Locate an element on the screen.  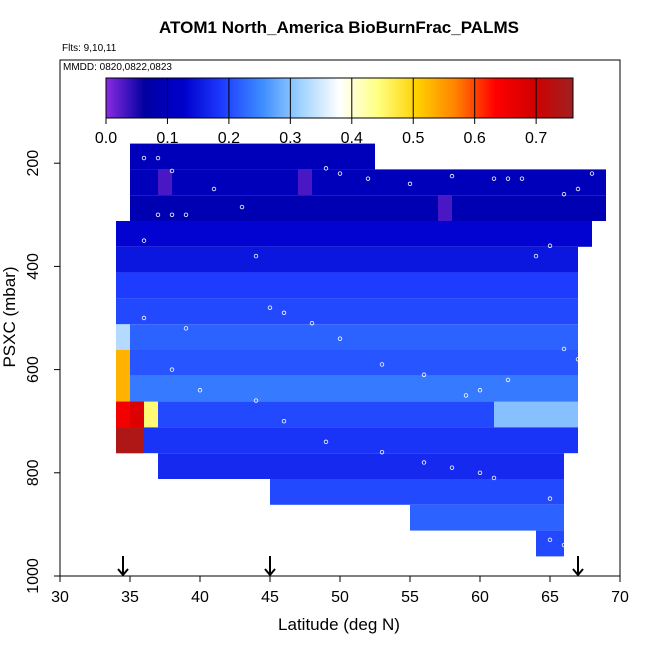
y-axis: 200 400 600 800 1000 is located at coordinates (42, 372).